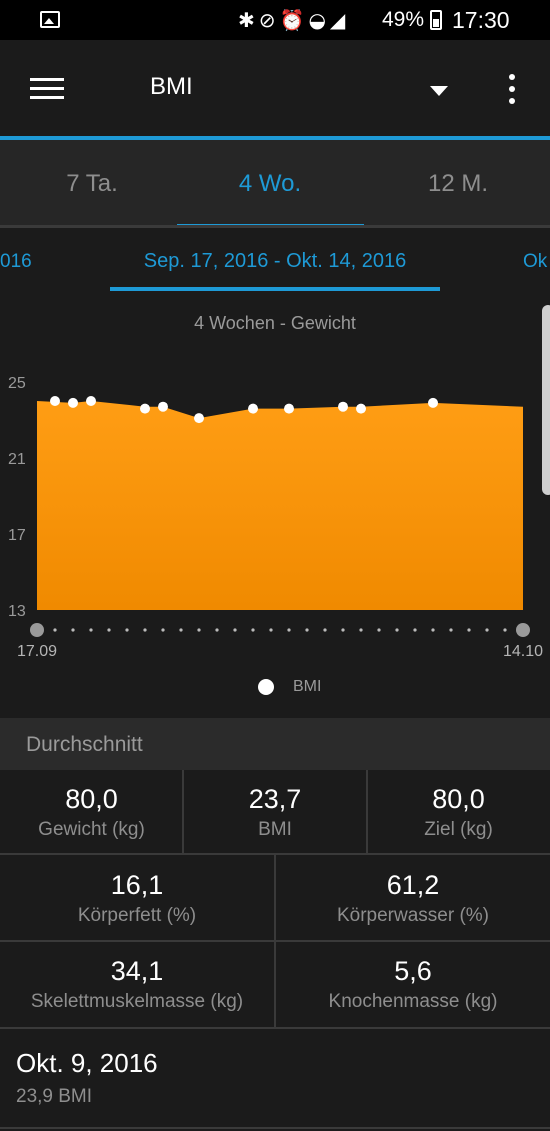  I want to click on stat-value: 16,1, so click(137, 885).